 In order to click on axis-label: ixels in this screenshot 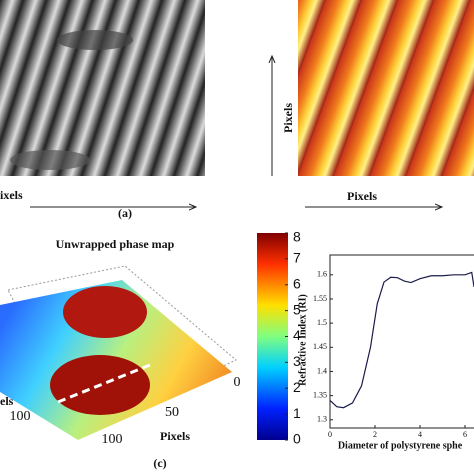, I will do `click(11, 195)`.